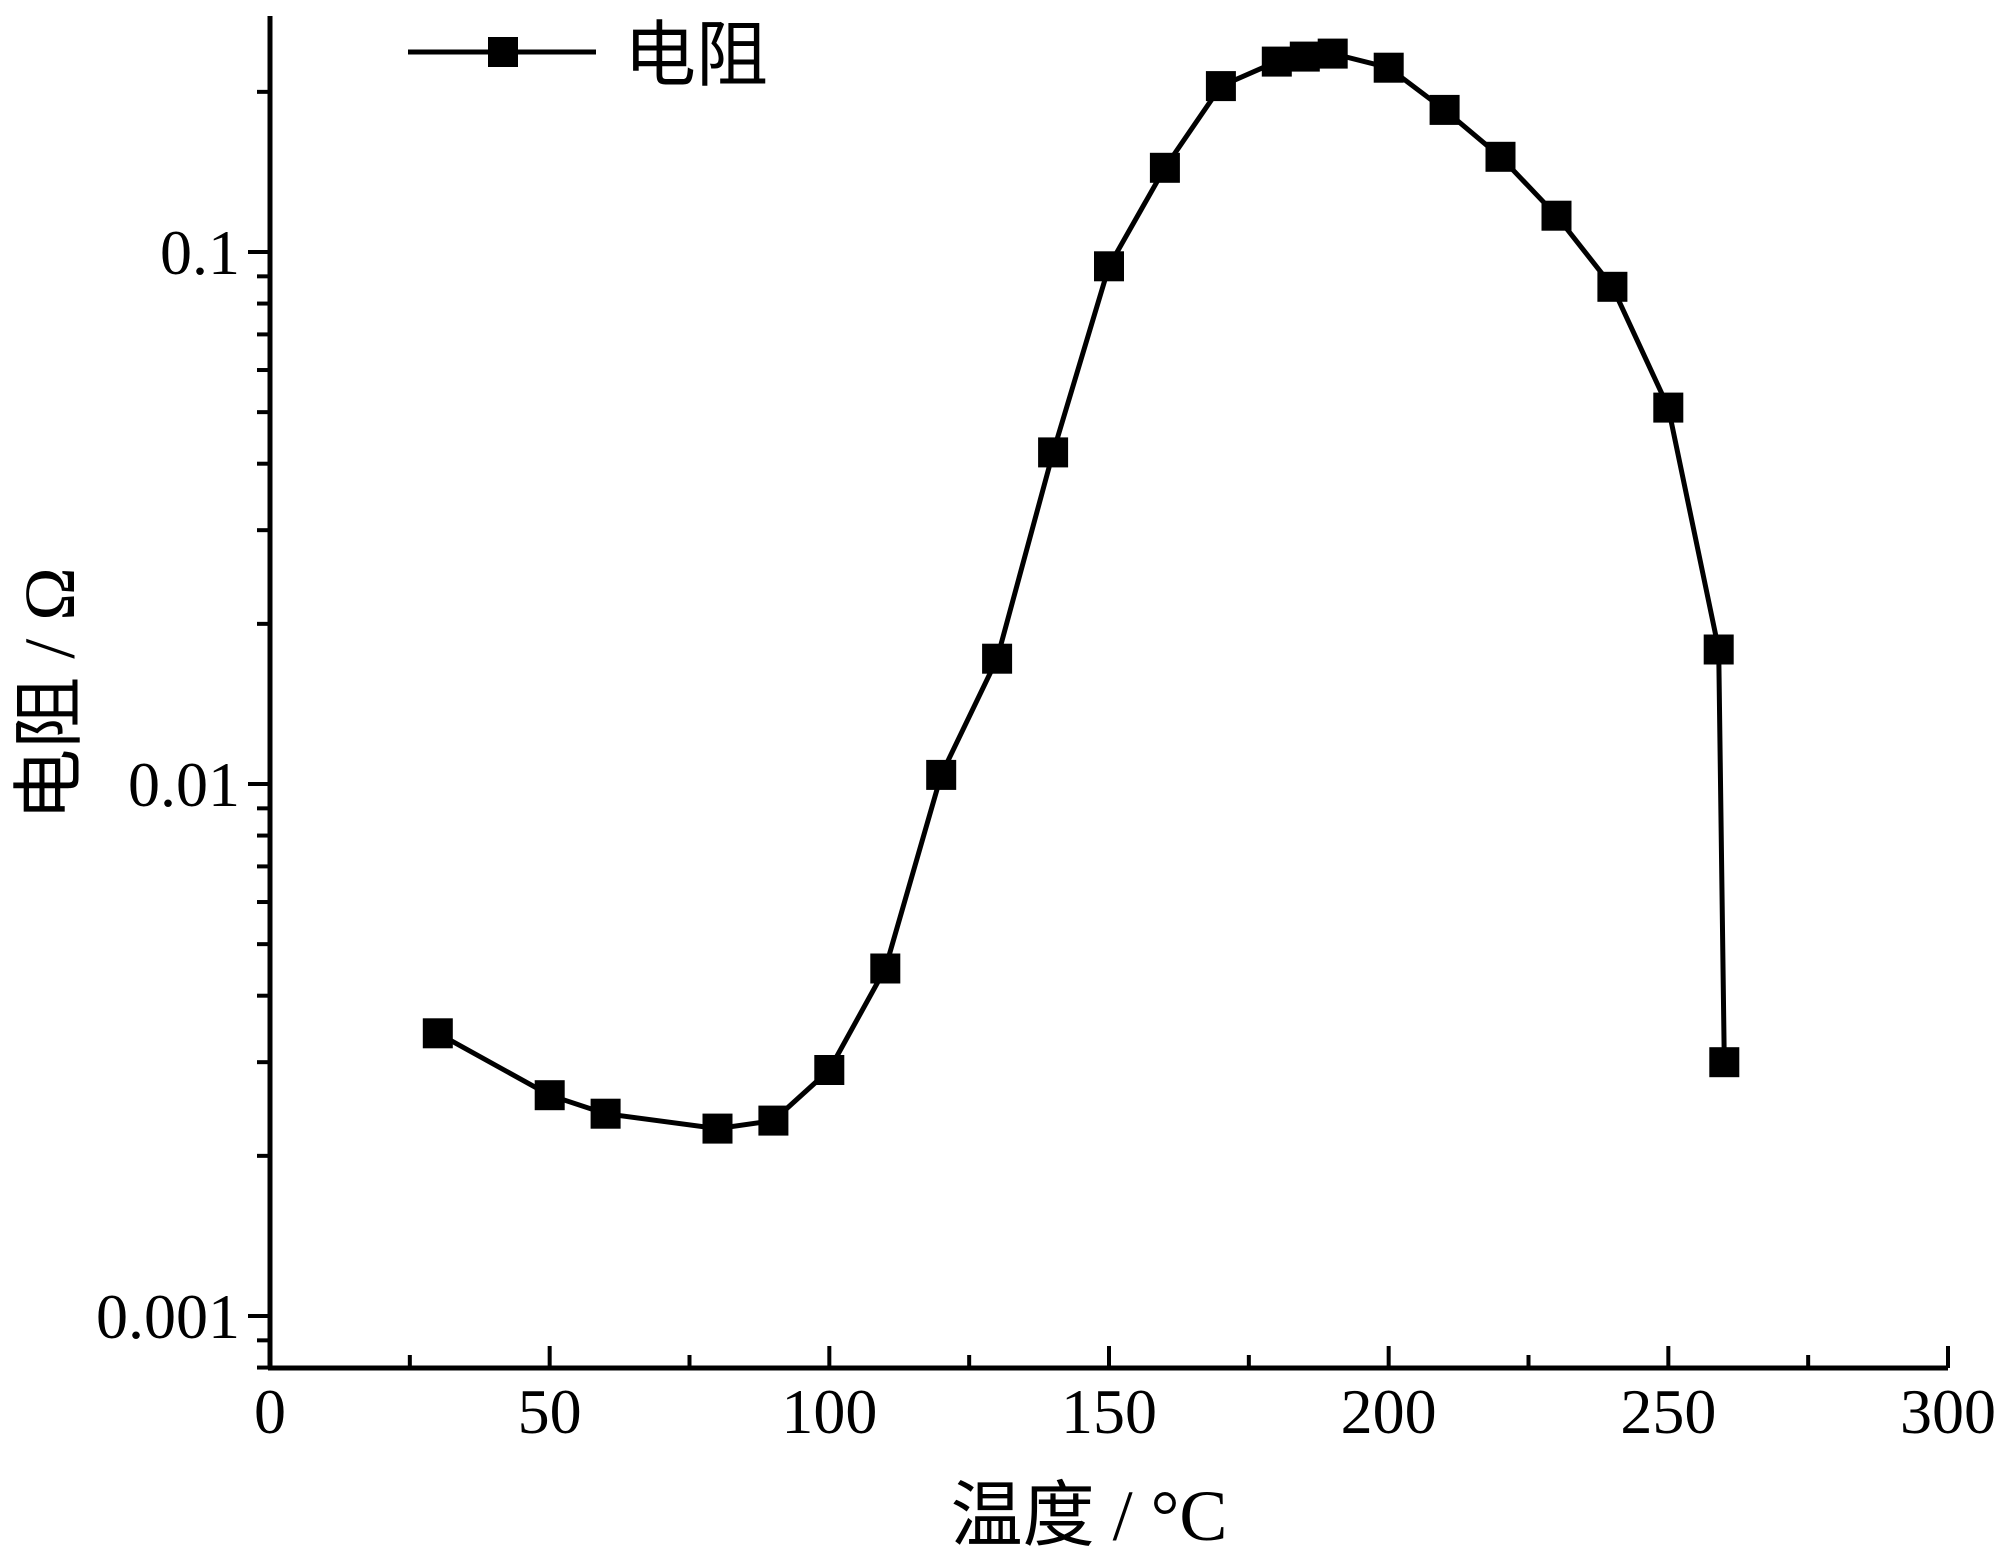 The width and height of the screenshot is (2000, 1565). I want to click on legend-square-marker, so click(503, 52).